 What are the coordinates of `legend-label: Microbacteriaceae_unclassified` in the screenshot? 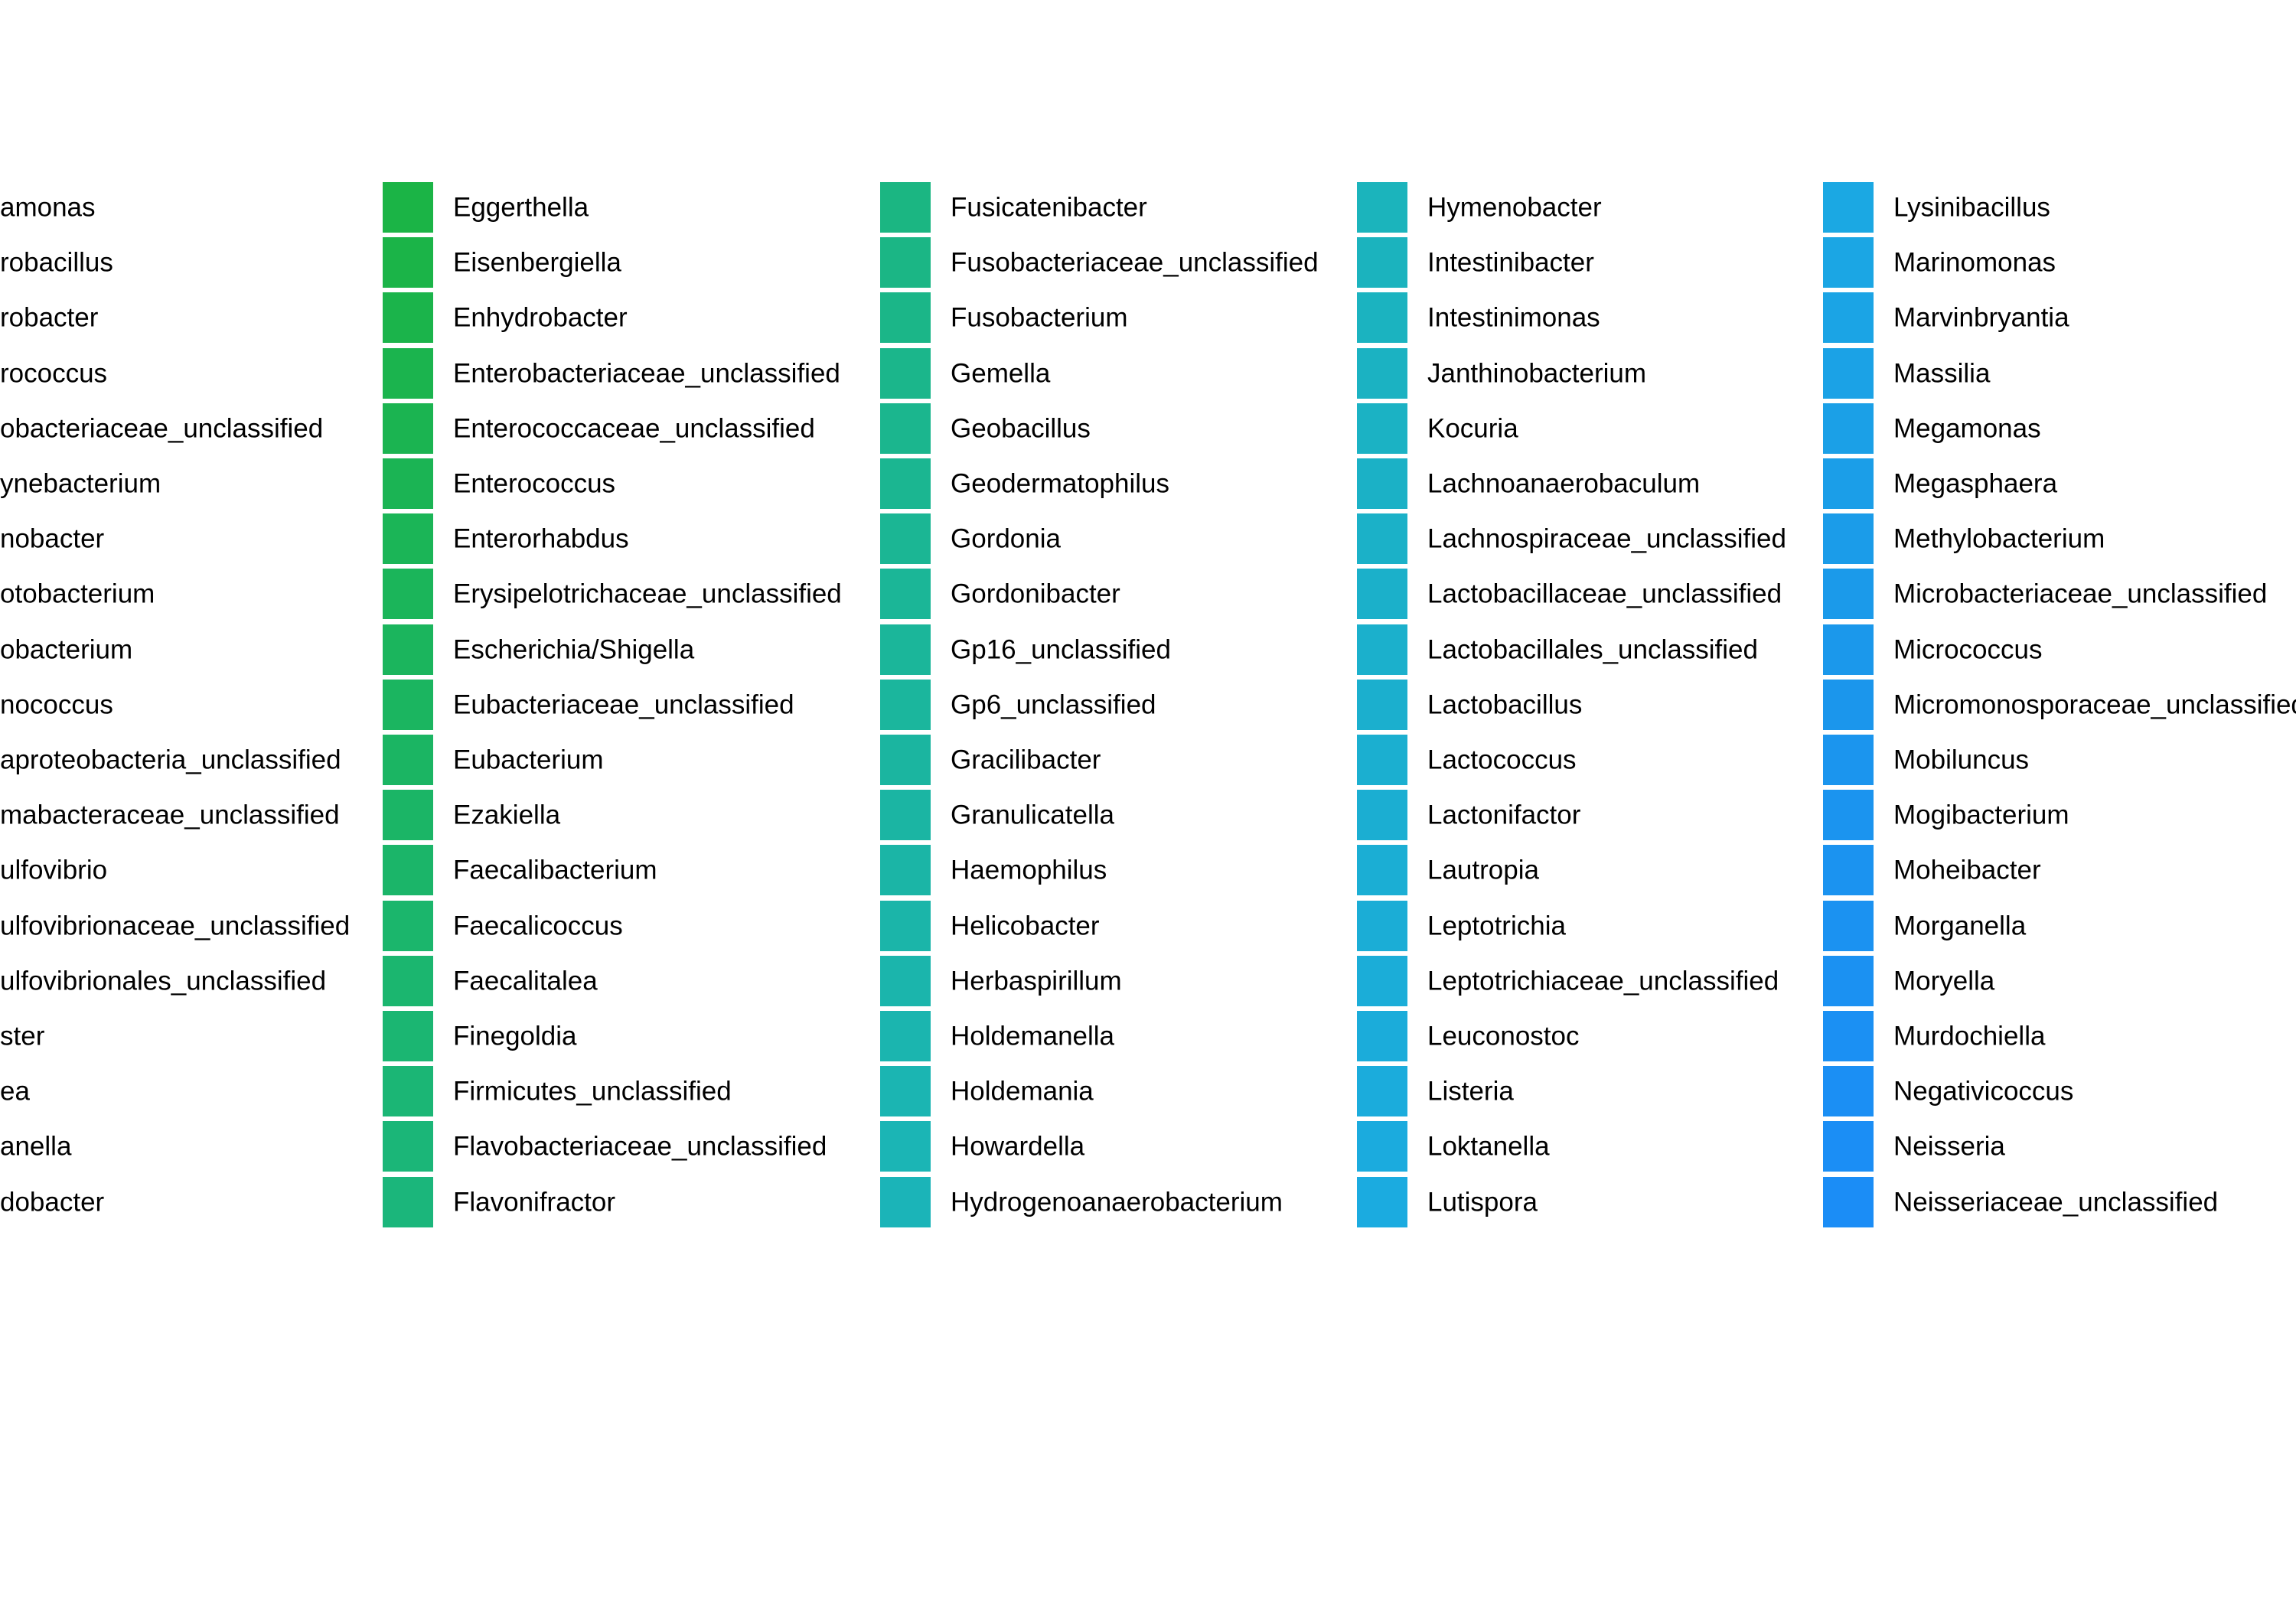 It's located at (2080, 594).